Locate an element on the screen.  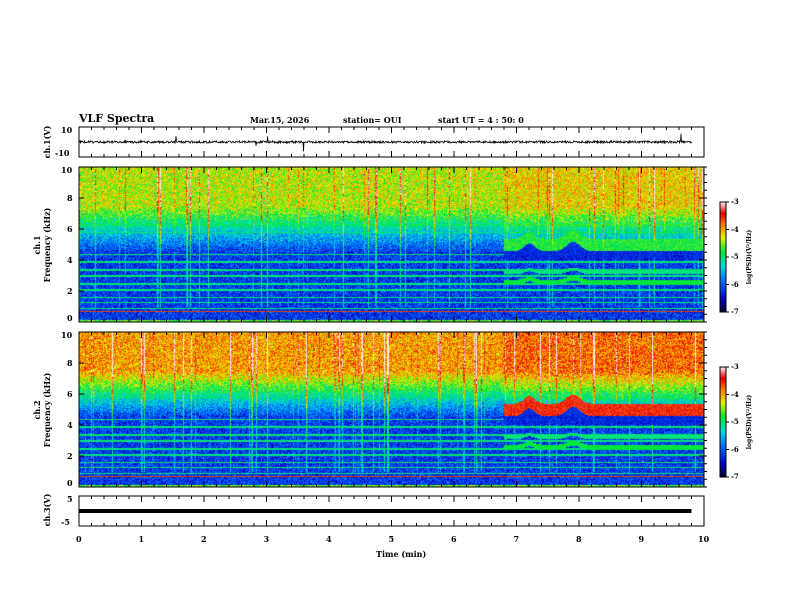
x-tick-label: 4 is located at coordinates (329, 539).